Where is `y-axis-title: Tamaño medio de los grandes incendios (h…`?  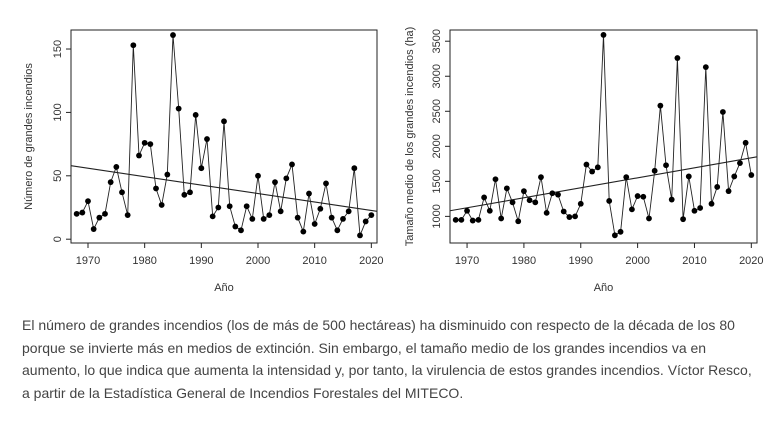 y-axis-title: Tamaño medio de los grandes incendios (h… is located at coordinates (410, 137).